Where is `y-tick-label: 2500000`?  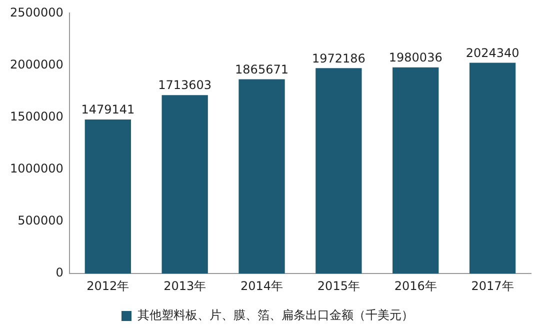 y-tick-label: 2500000 is located at coordinates (37, 12).